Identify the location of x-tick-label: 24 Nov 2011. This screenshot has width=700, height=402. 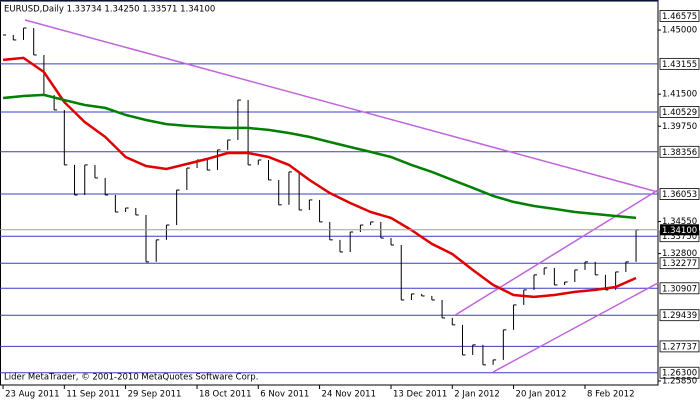
(349, 395).